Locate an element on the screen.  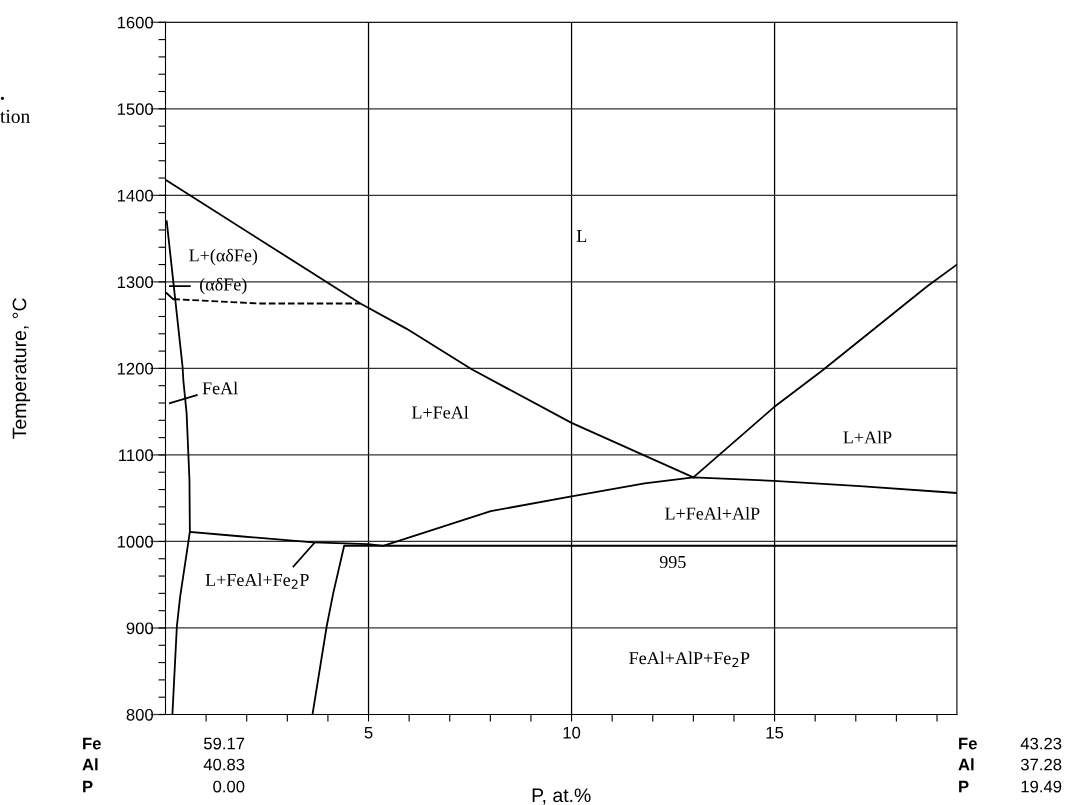
annotation: L+FeAl+Fe$_{2}$P is located at coordinates (257, 581).